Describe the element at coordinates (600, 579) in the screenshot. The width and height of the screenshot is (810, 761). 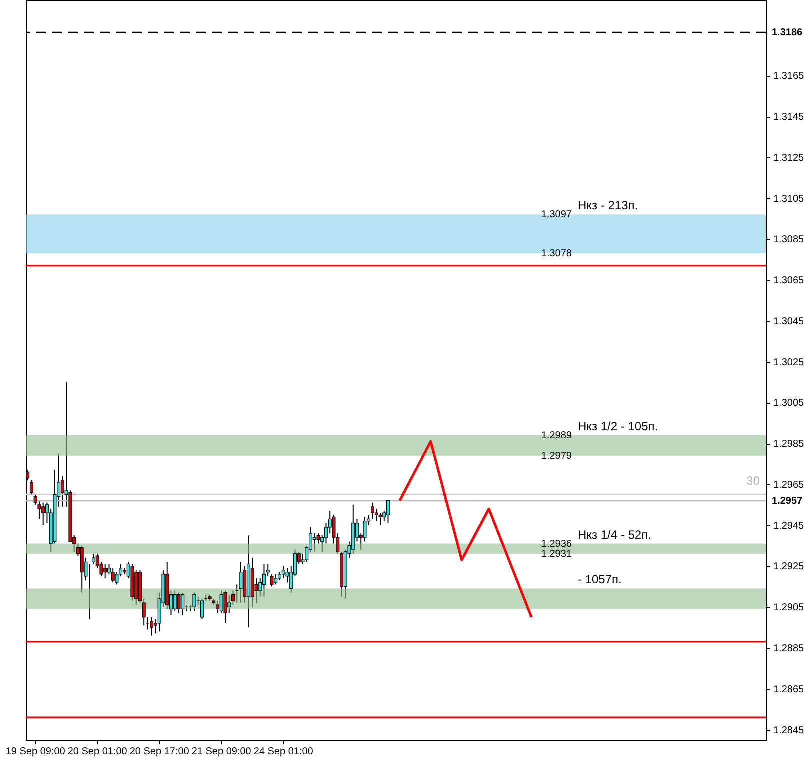
I see `band-label: - 1057п.` at that location.